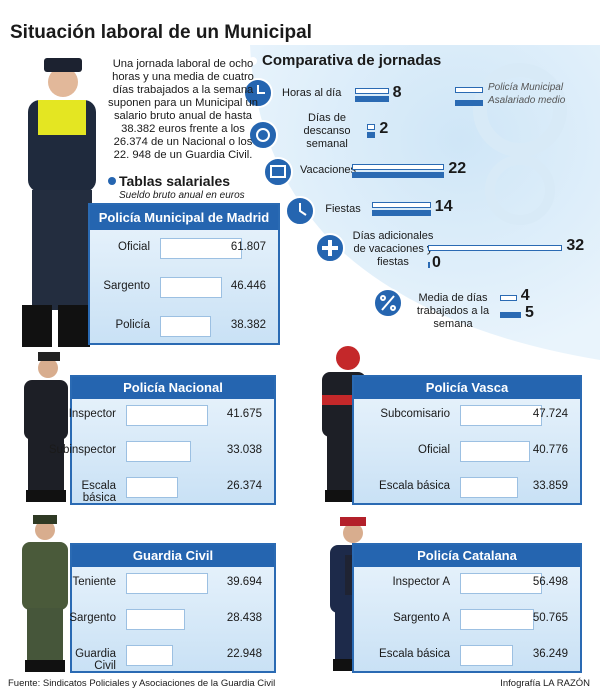 The height and width of the screenshot is (691, 600). Describe the element at coordinates (550, 414) in the screenshot. I see `salary-value: 47.724` at that location.